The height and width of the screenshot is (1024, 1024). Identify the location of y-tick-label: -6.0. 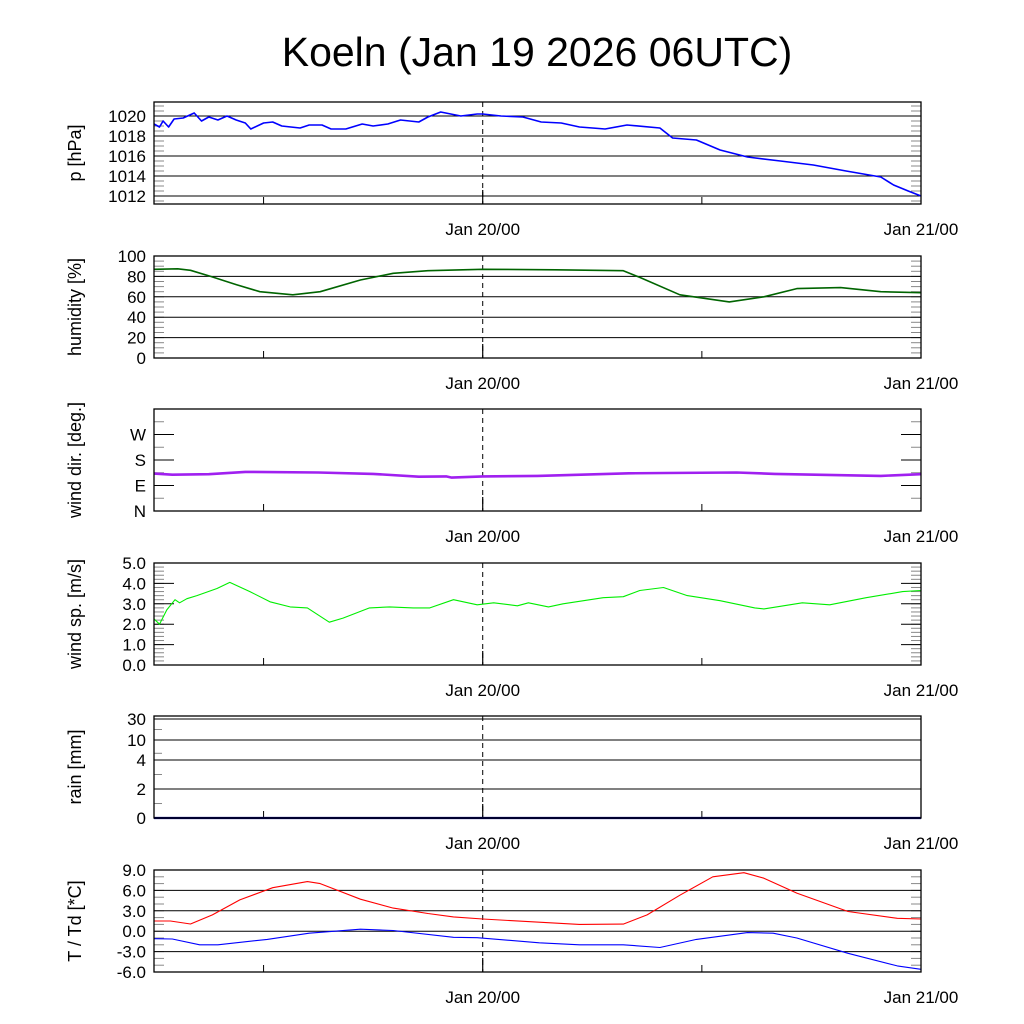
(131, 972).